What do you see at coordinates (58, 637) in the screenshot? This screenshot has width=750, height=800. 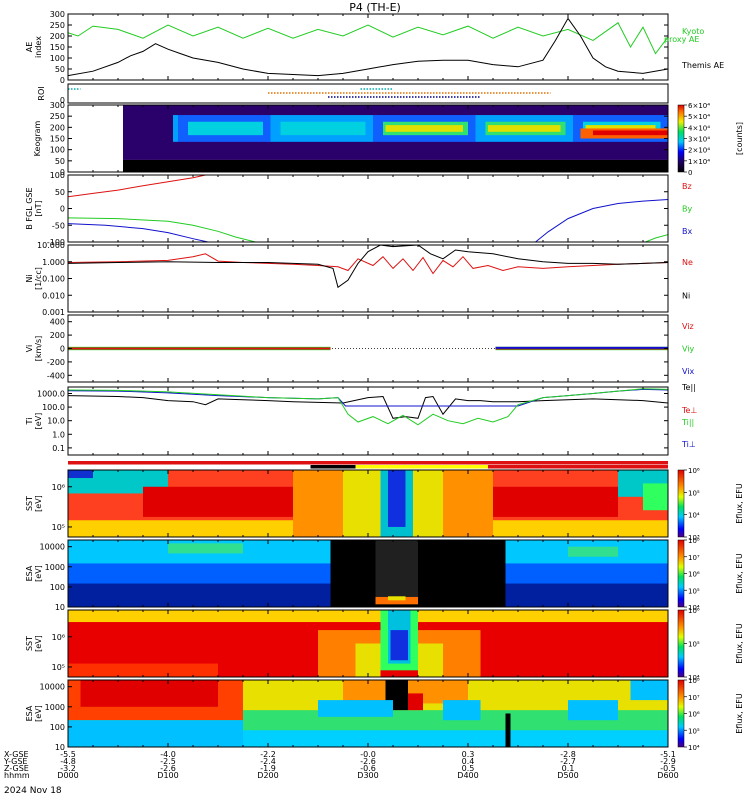 I see `sst_e-ytick-label: 10⁶` at bounding box center [58, 637].